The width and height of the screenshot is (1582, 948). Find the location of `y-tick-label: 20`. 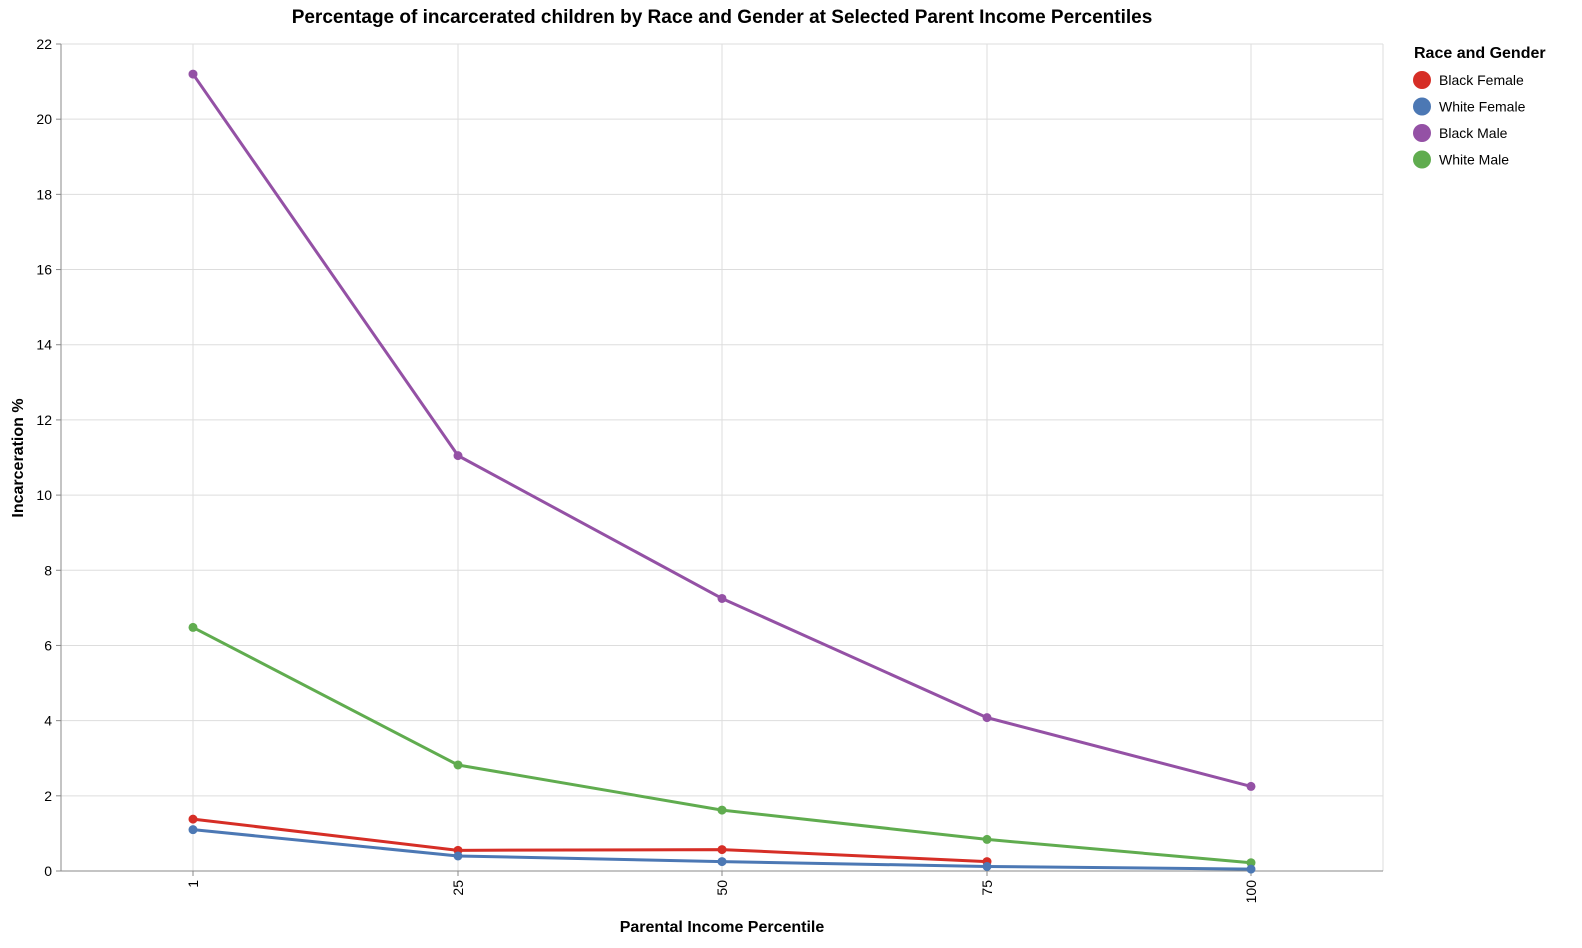

y-tick-label: 20 is located at coordinates (44, 119).